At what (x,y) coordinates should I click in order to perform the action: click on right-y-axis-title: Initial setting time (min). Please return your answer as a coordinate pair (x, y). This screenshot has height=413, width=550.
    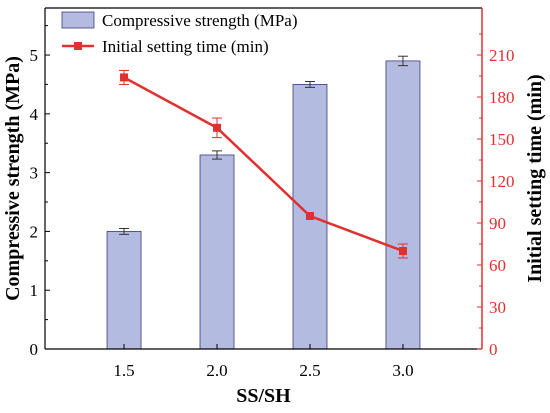
    Looking at the image, I should click on (535, 178).